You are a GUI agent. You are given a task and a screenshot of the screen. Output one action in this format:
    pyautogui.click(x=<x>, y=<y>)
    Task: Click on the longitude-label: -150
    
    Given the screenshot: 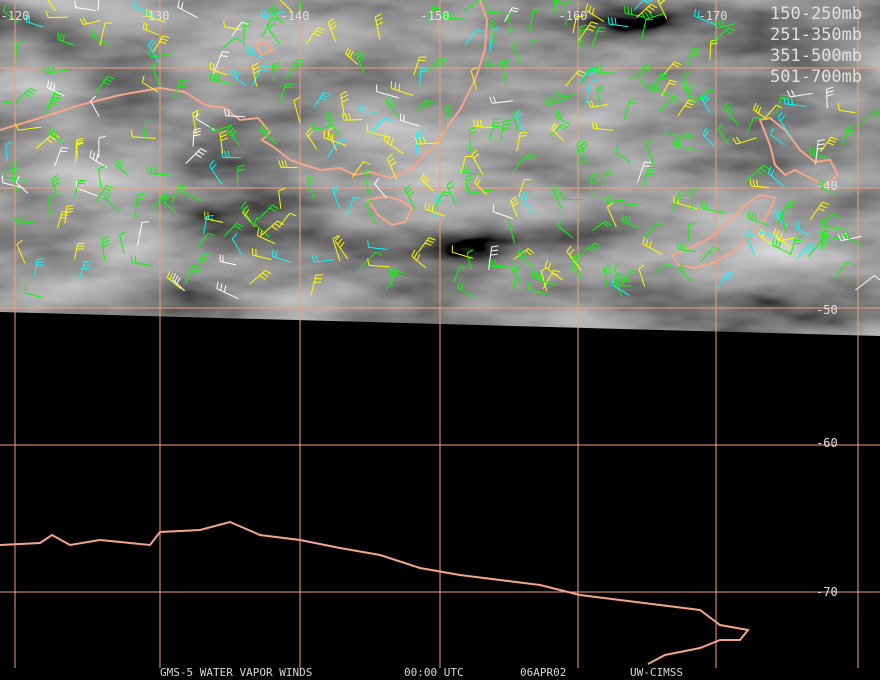 What is the action you would take?
    pyautogui.click(x=435, y=16)
    